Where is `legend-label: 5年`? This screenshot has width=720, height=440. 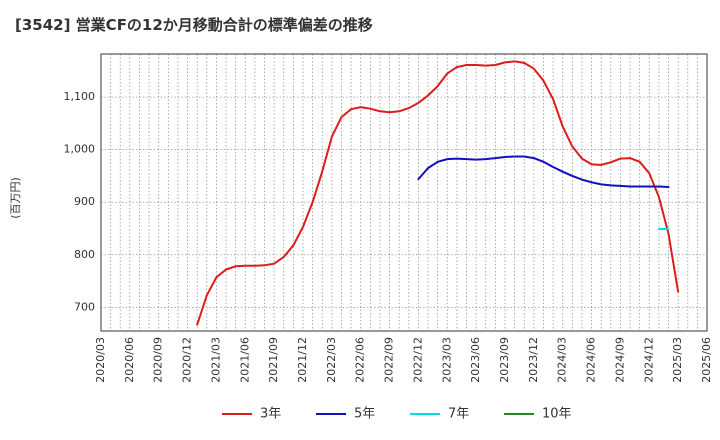 legend-label: 5年 is located at coordinates (364, 414).